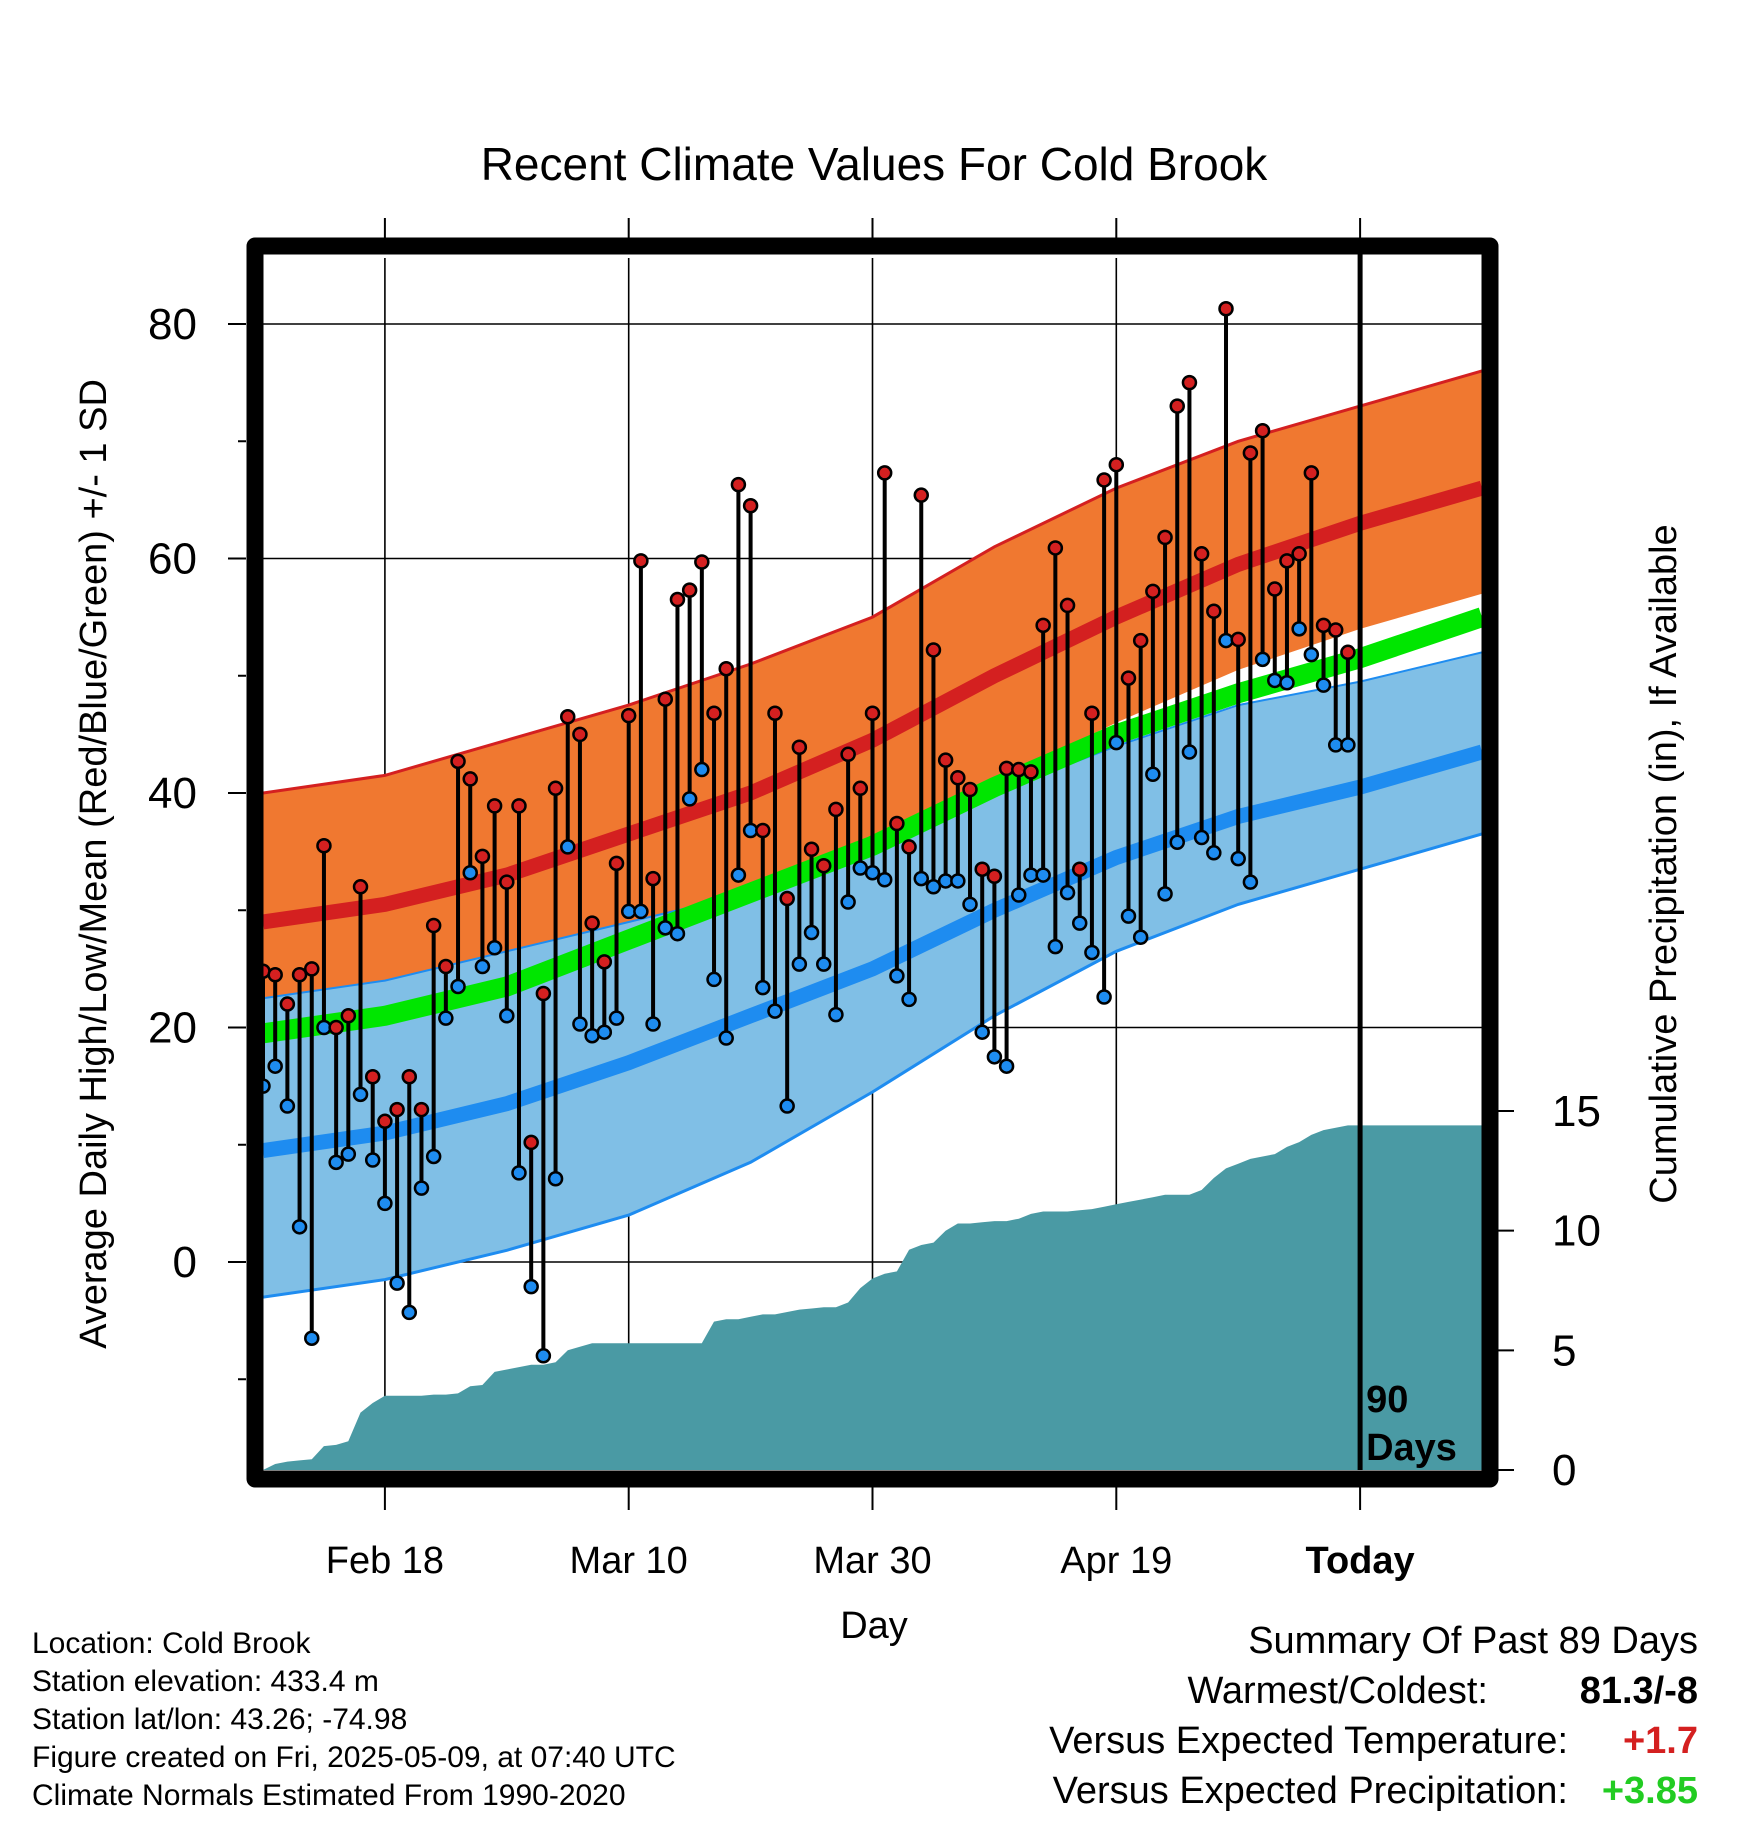 This screenshot has height=1828, width=1748. Describe the element at coordinates (1660, 1741) in the screenshot. I see `temp-value: +1.7` at that location.